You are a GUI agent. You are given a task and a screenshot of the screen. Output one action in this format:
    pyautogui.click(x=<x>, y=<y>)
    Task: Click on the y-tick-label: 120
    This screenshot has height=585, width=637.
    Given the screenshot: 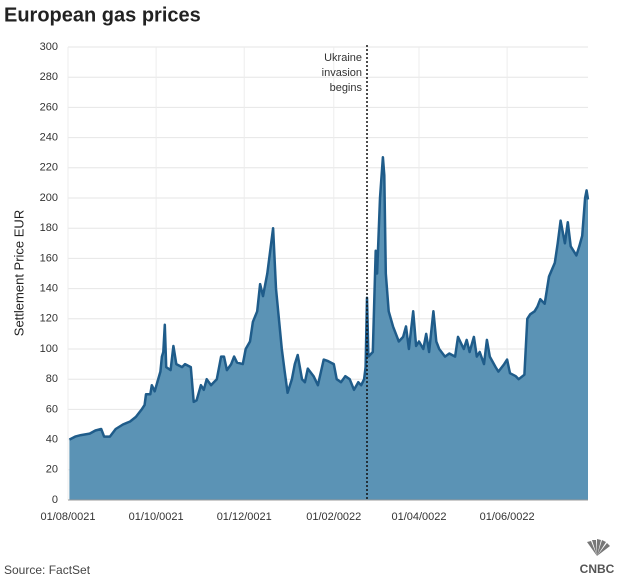 What is the action you would take?
    pyautogui.click(x=49, y=319)
    